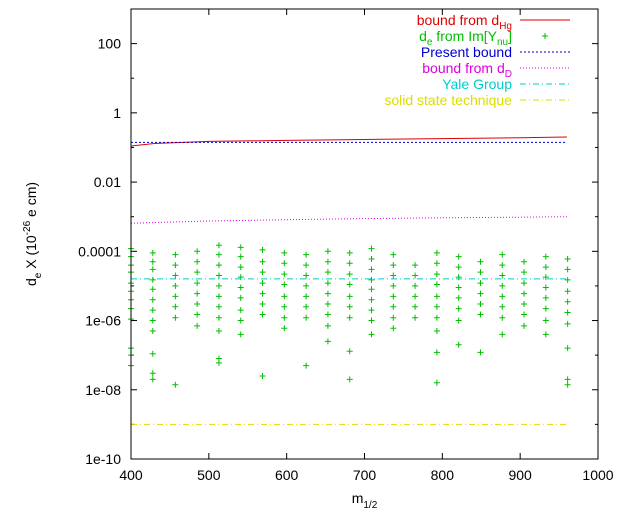 The image size is (625, 517). Describe the element at coordinates (131, 475) in the screenshot. I see `x-tick-label: 400` at that location.